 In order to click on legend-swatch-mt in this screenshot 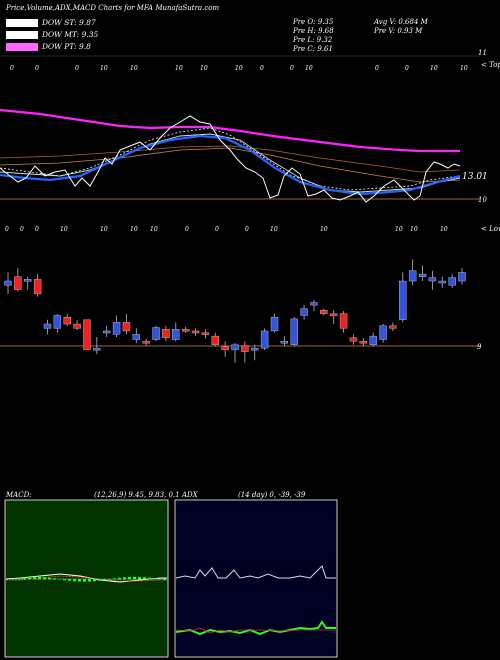, I will do `click(22, 34)`.